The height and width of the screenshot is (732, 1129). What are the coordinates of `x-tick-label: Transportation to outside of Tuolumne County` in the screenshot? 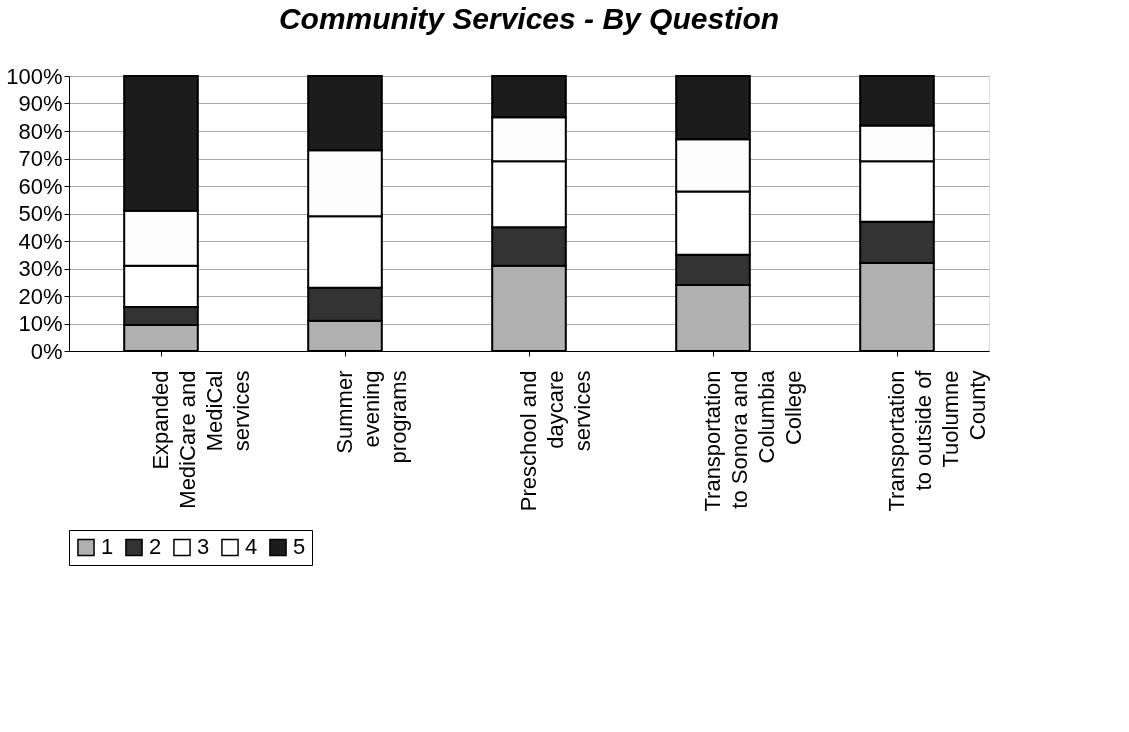 It's located at (937, 440).